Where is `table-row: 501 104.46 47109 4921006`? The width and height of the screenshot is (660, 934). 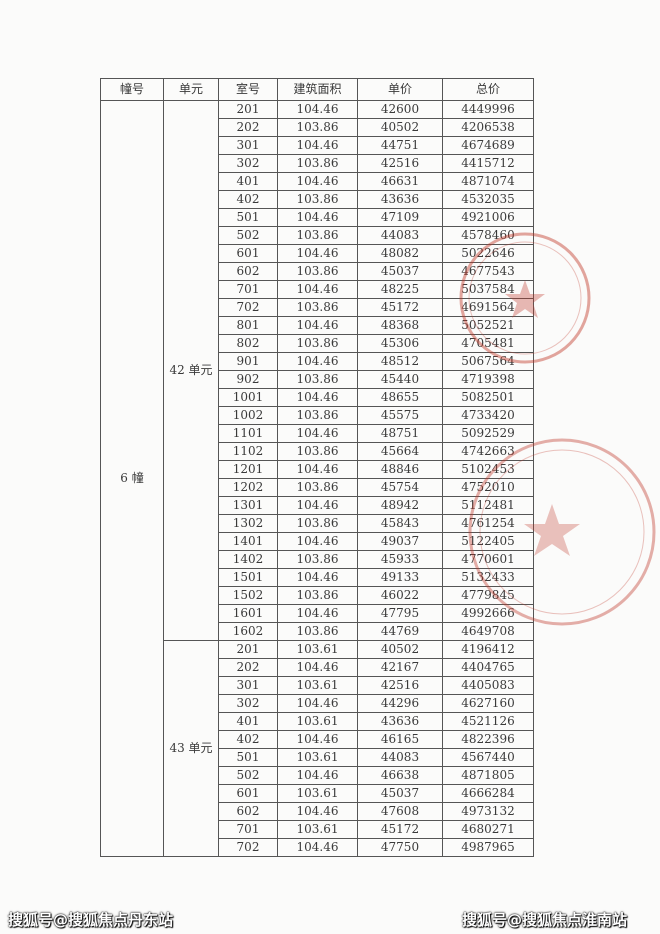
table-row: 501 104.46 47109 4921006 is located at coordinates (317, 217).